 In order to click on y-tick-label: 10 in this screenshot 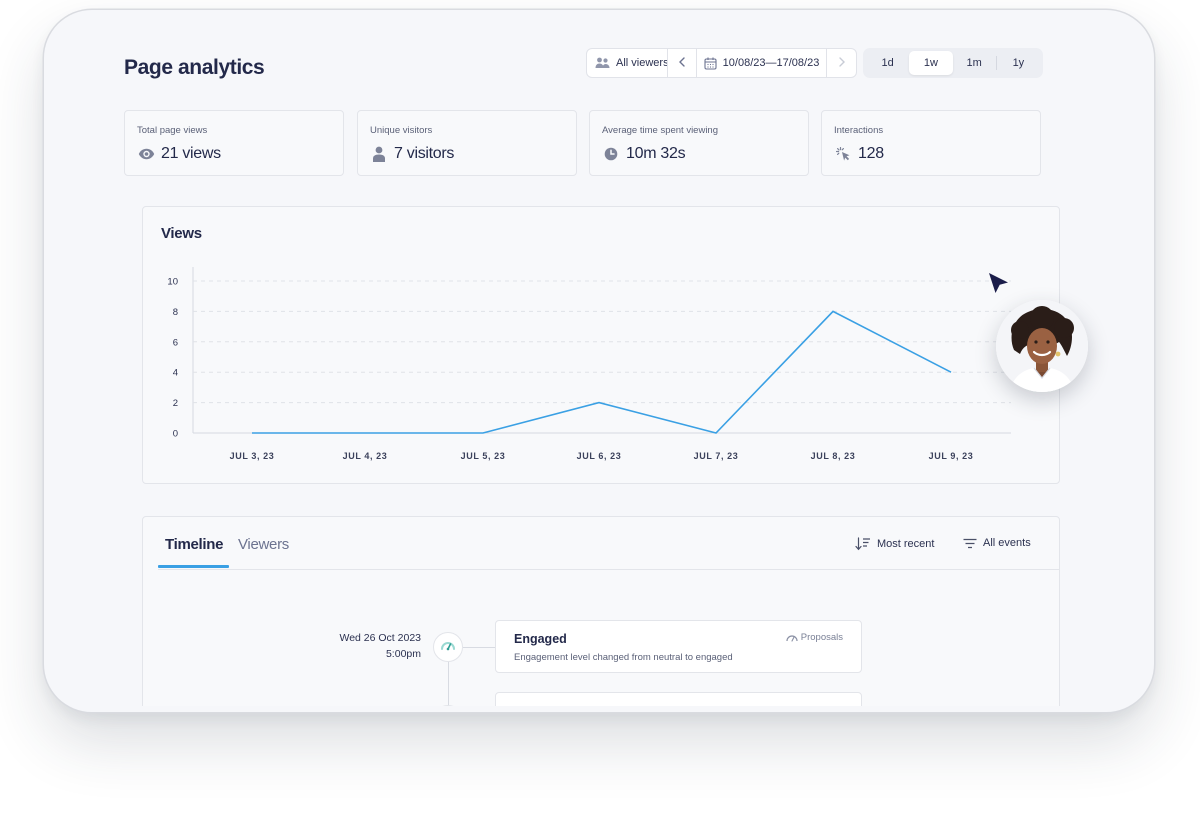, I will do `click(172, 282)`.